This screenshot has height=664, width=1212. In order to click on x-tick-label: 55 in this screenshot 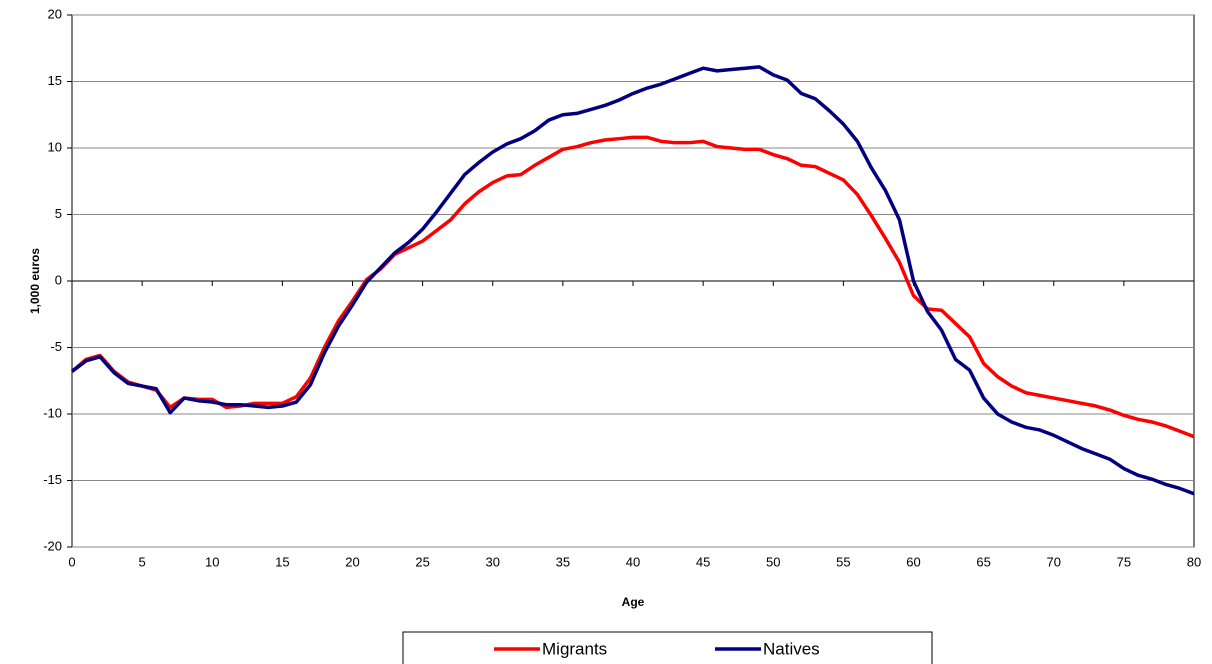, I will do `click(843, 561)`.